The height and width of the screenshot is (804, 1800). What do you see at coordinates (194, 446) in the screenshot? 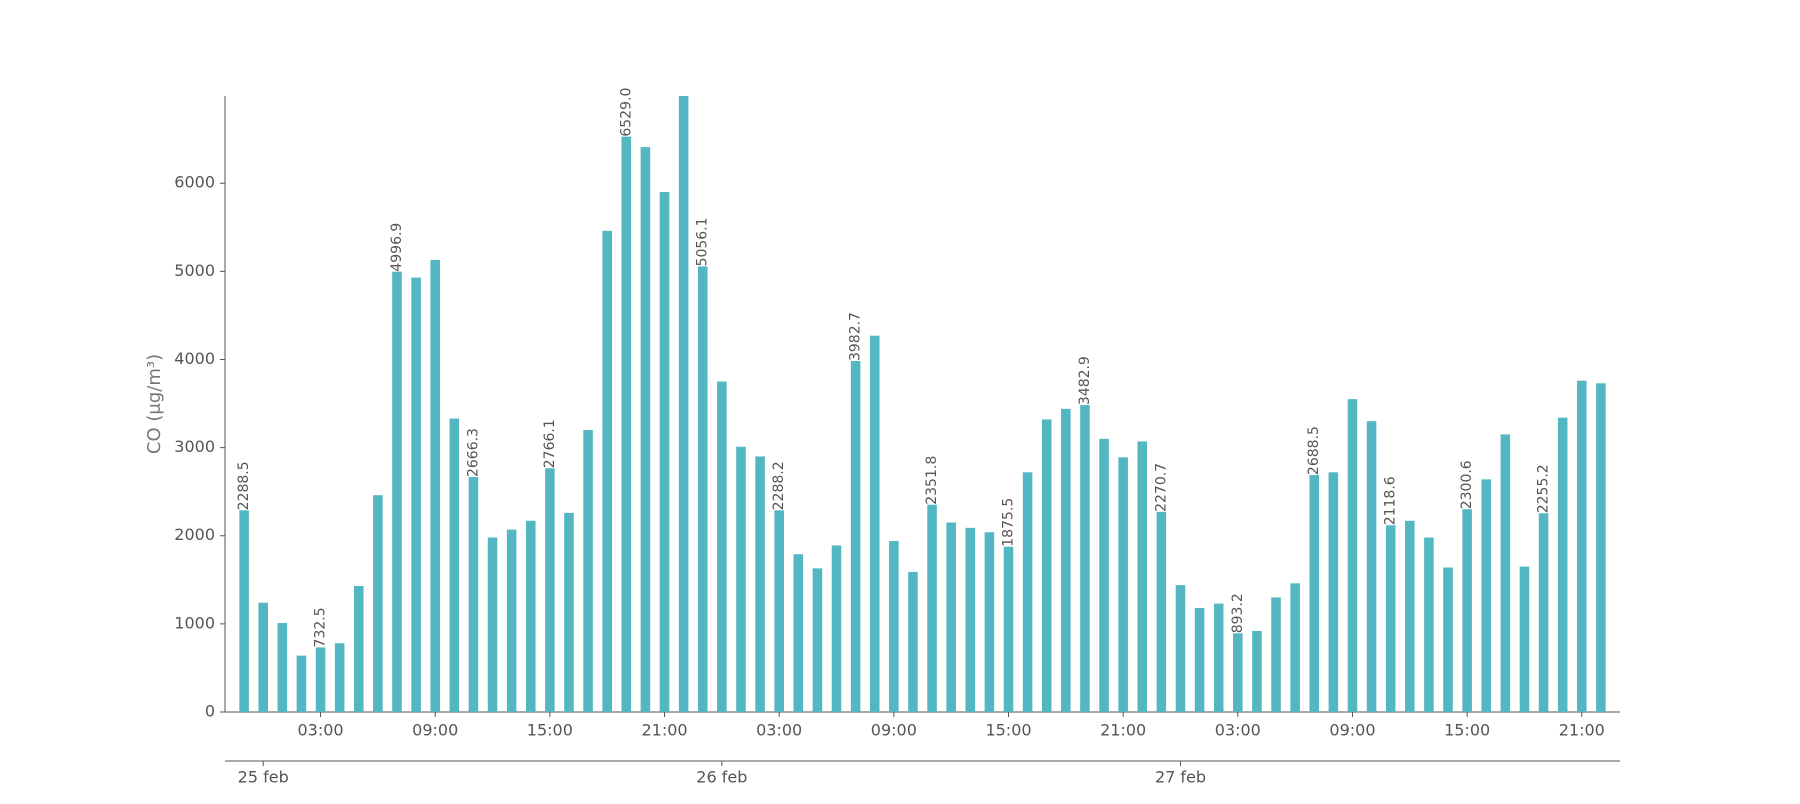
I see `y-tick-label: 3000` at bounding box center [194, 446].